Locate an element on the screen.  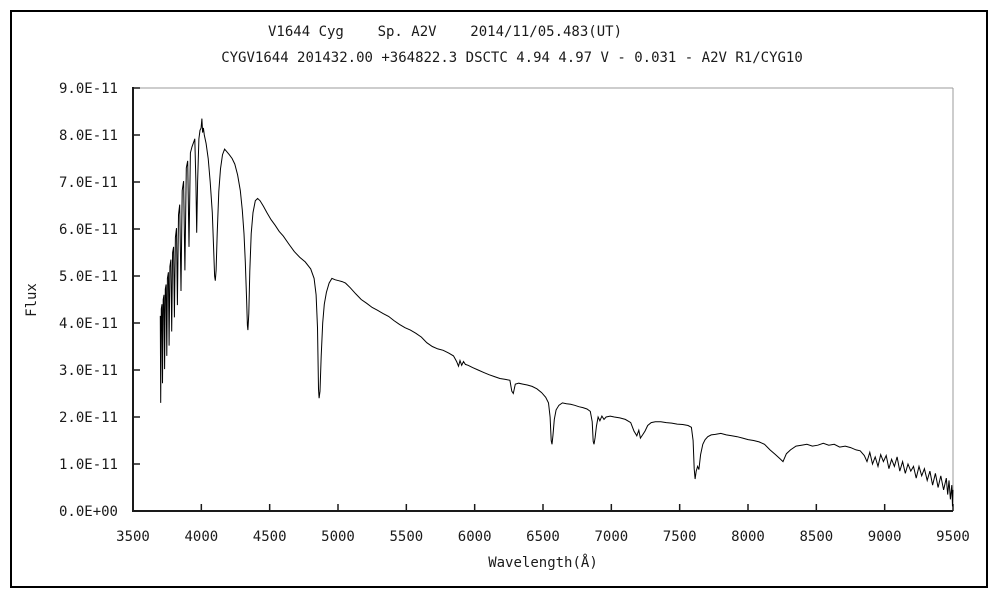
y-tick-label: 1.0E-11 is located at coordinates (88, 465).